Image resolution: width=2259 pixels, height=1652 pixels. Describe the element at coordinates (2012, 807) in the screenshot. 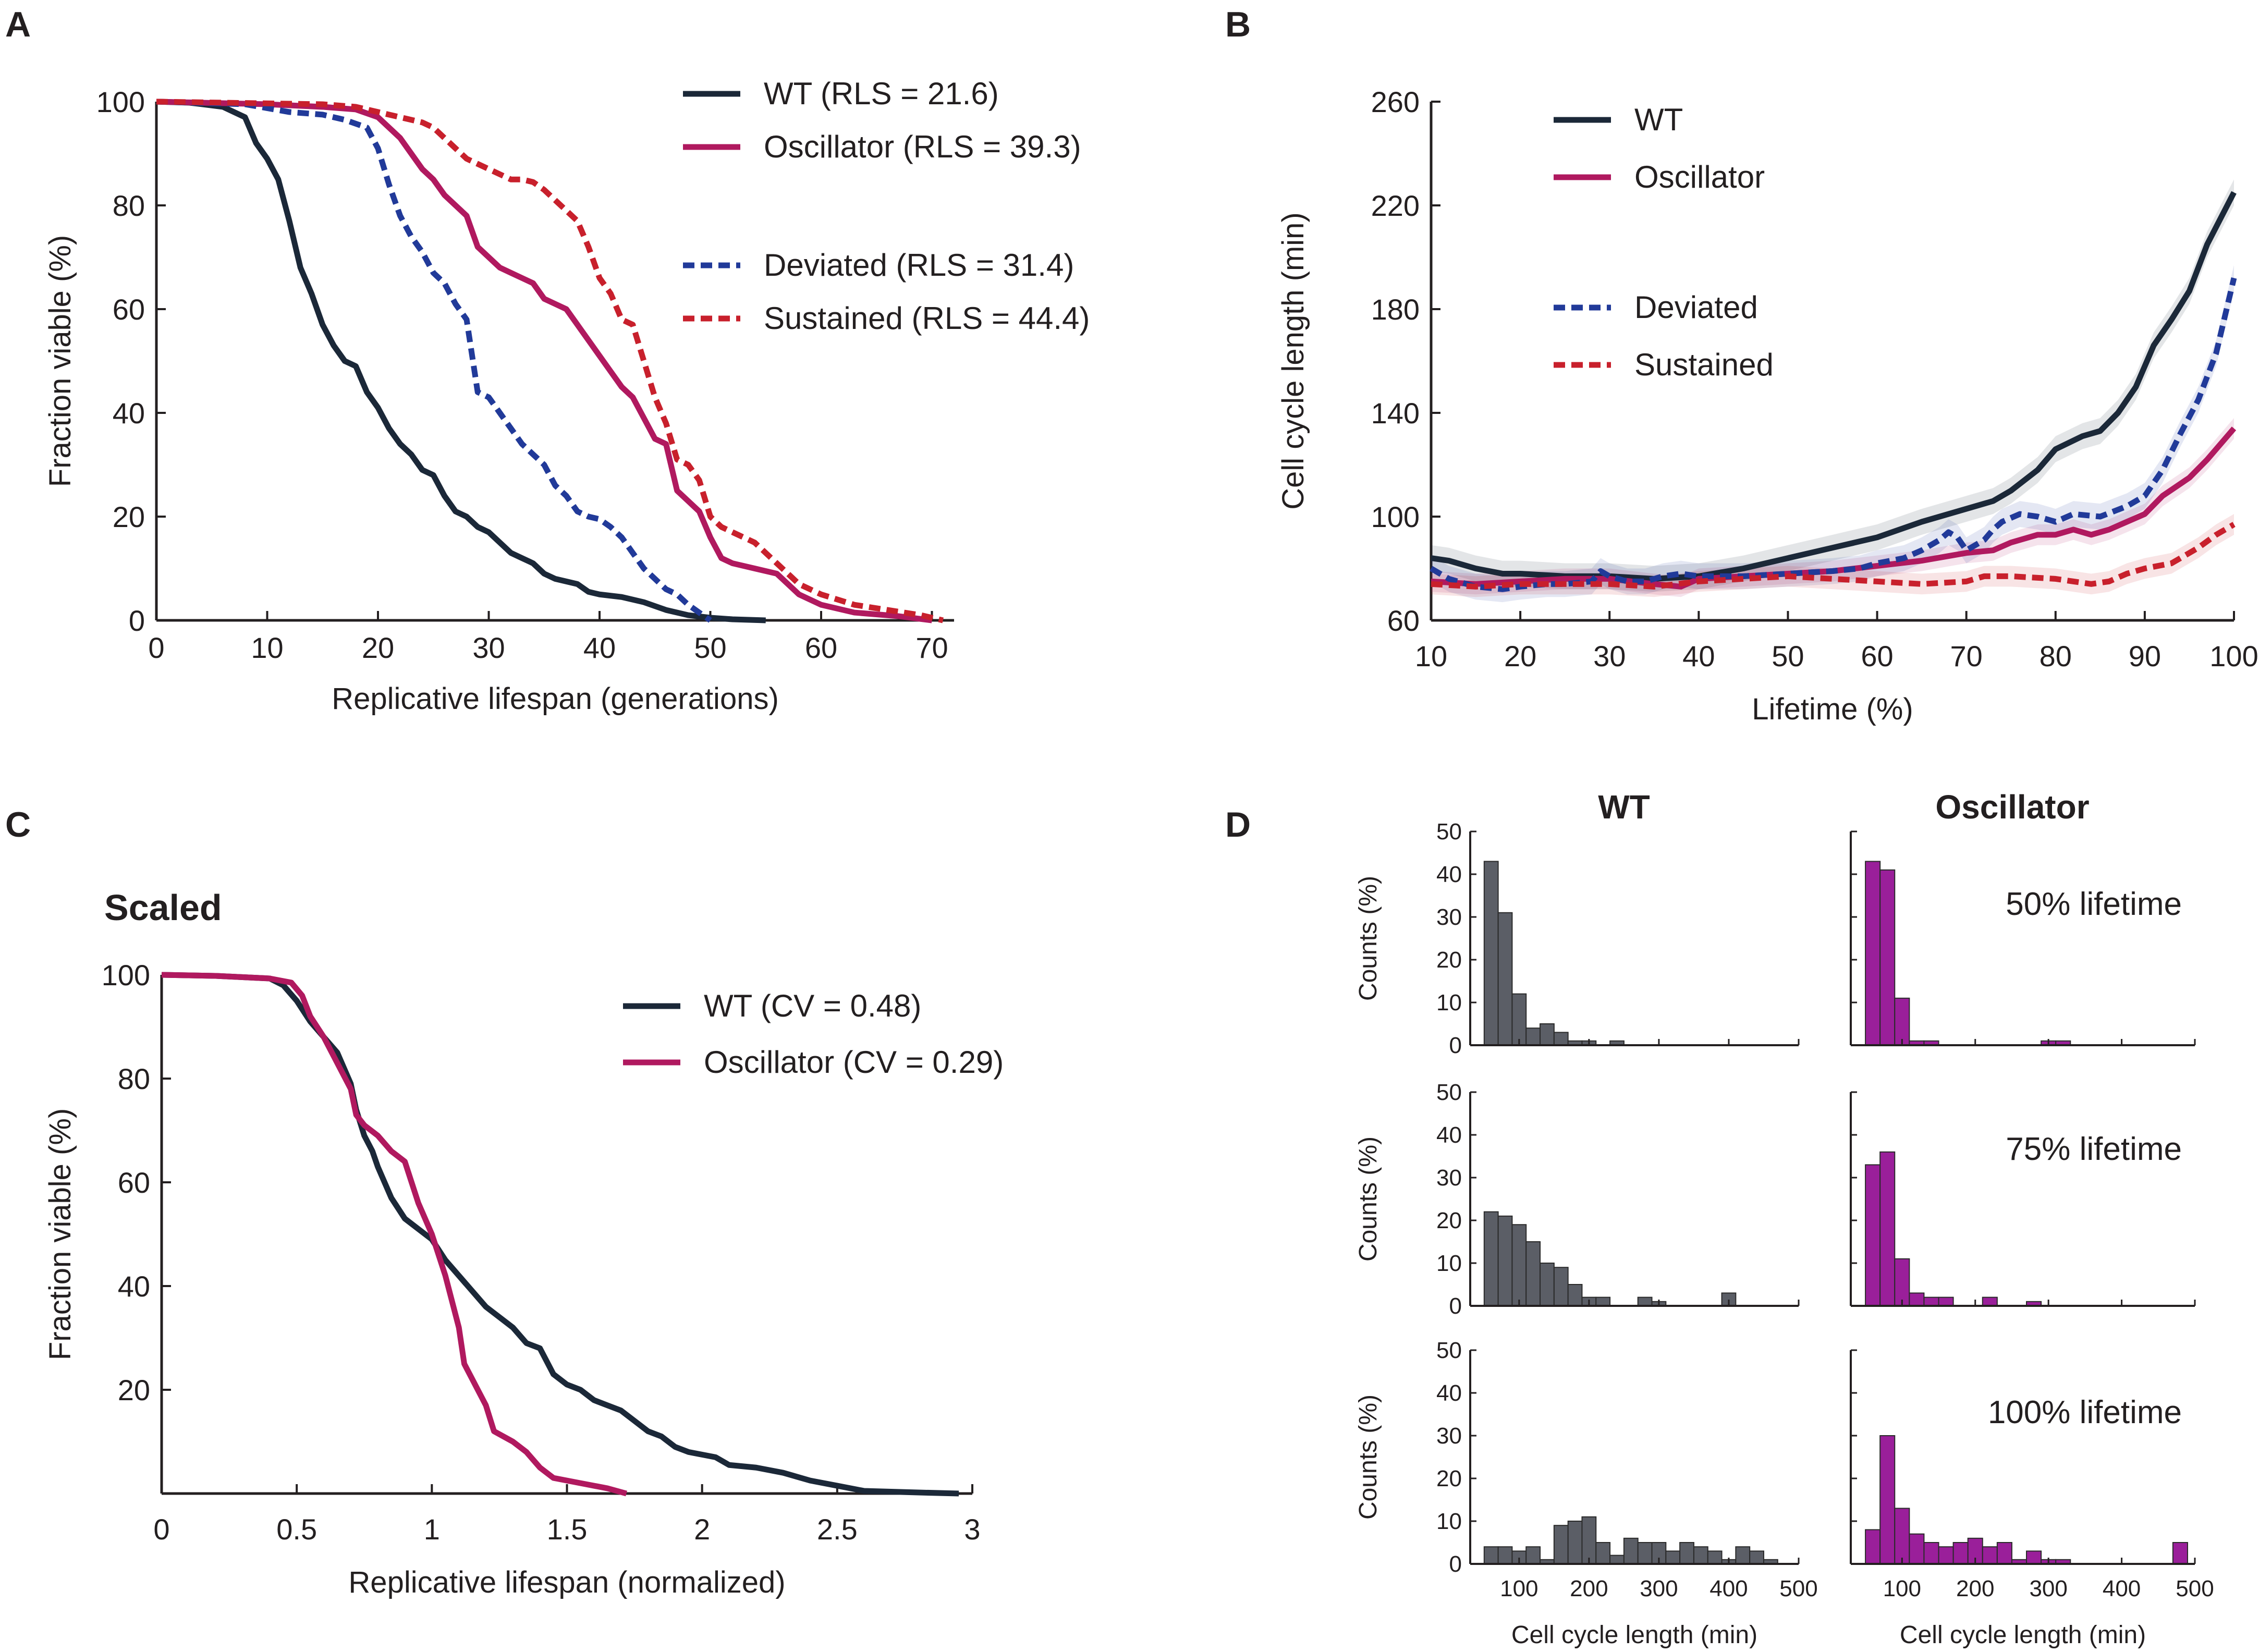

I see `hist-column-title: Oscillator` at that location.